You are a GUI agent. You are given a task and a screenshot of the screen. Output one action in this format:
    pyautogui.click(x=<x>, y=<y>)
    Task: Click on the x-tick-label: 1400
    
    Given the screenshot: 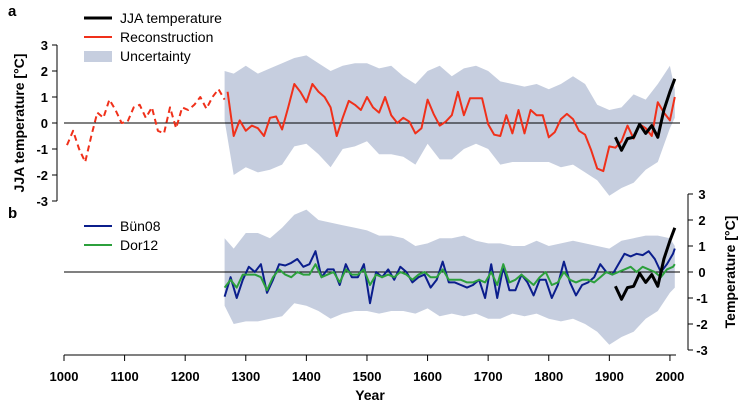 What is the action you would take?
    pyautogui.click(x=306, y=376)
    